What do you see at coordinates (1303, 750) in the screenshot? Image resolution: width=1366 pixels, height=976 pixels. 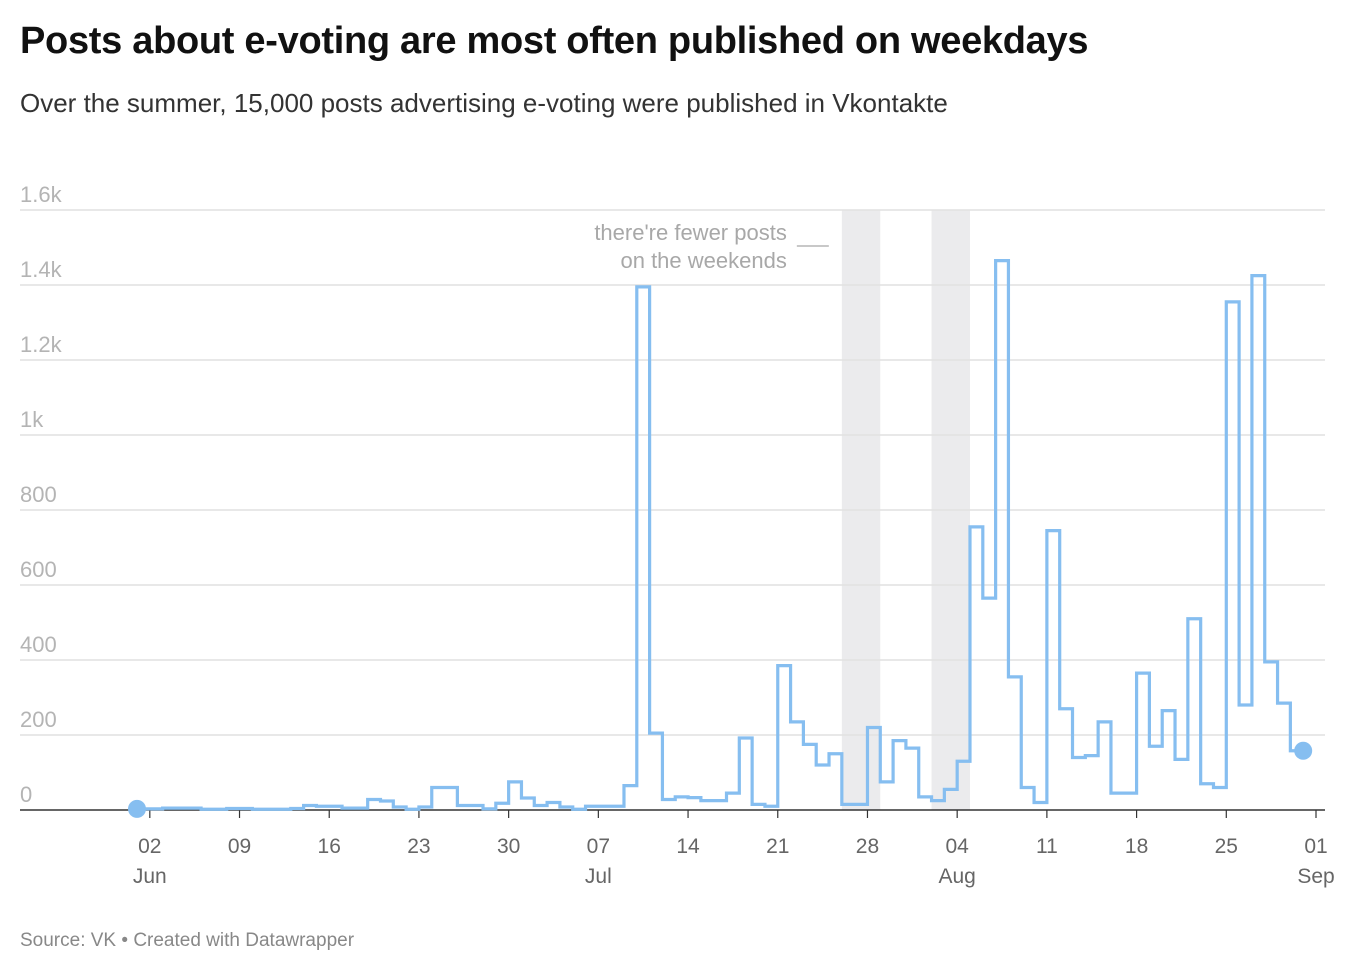 I see `end-marker` at bounding box center [1303, 750].